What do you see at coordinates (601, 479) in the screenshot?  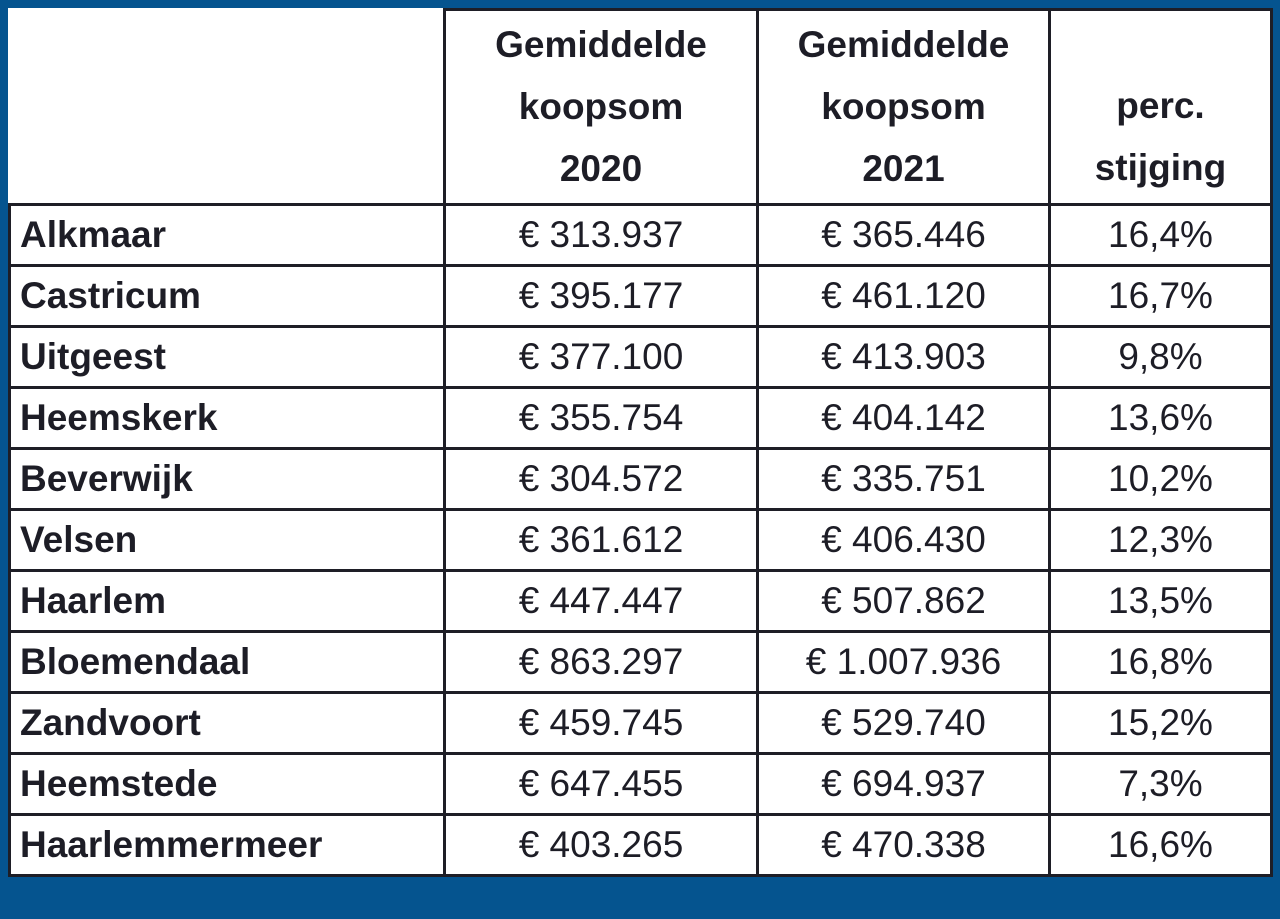 I see `price-2020-cell: € 304.572` at bounding box center [601, 479].